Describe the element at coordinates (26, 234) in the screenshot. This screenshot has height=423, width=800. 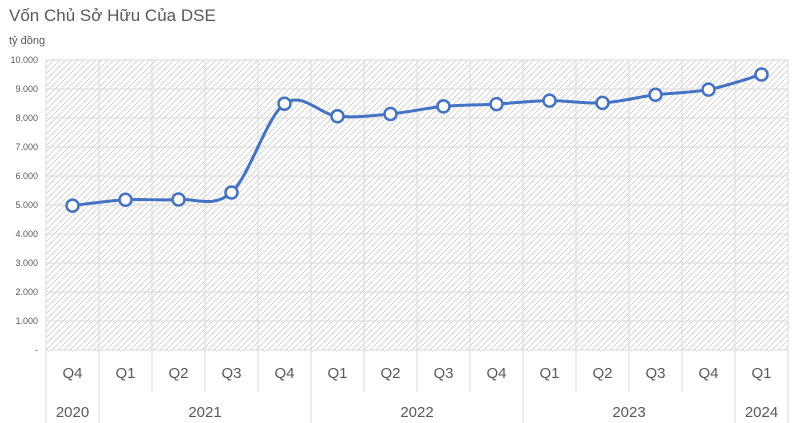
I see `y-tick-label: 4.000` at that location.